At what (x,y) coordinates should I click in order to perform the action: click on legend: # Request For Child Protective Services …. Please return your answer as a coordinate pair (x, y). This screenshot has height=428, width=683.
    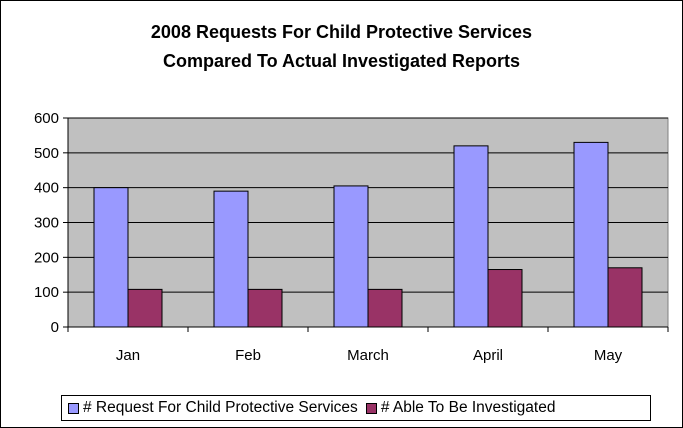
    Looking at the image, I should click on (356, 408).